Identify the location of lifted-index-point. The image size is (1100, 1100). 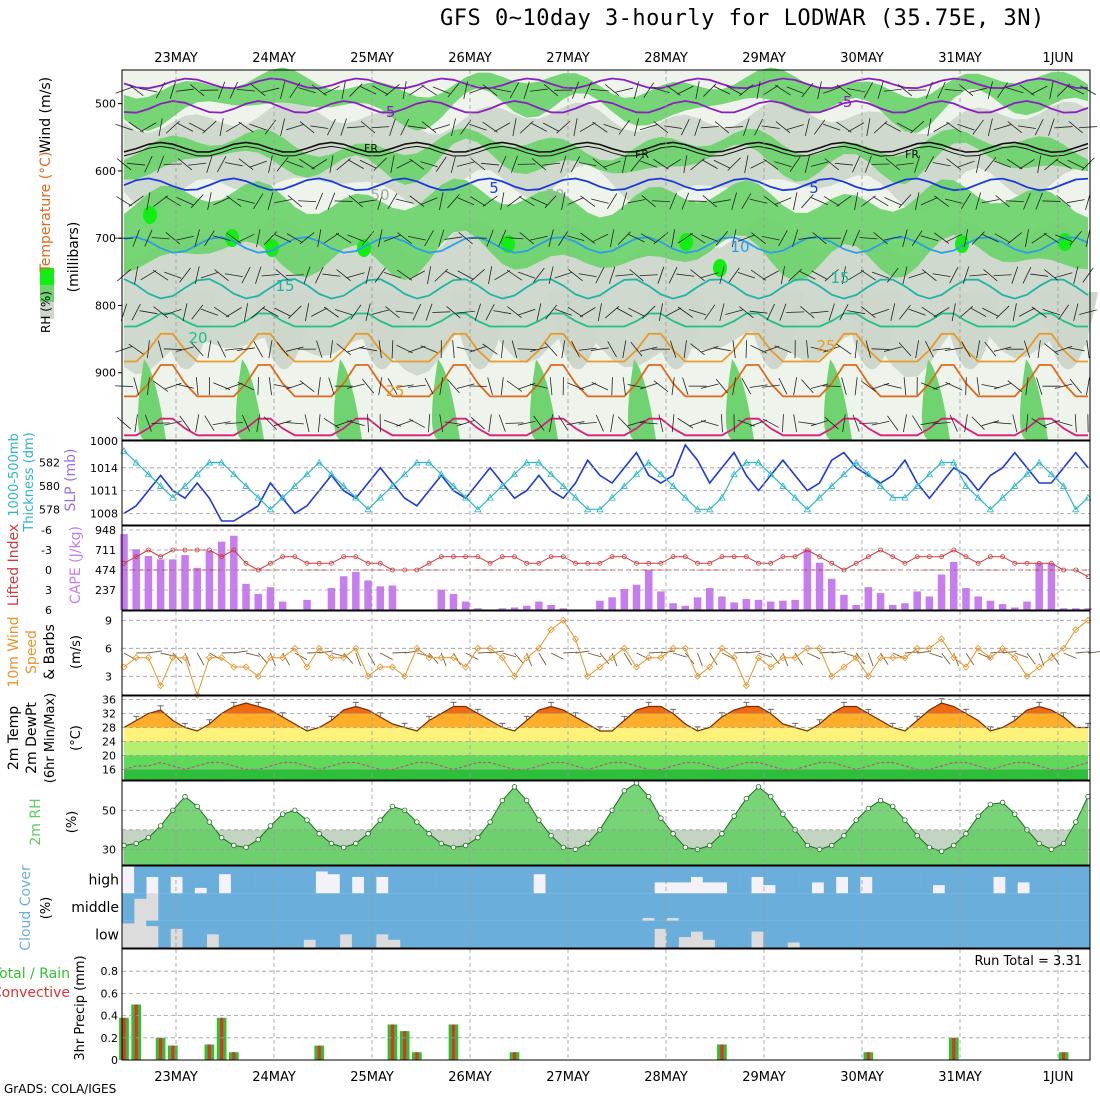
(978, 563).